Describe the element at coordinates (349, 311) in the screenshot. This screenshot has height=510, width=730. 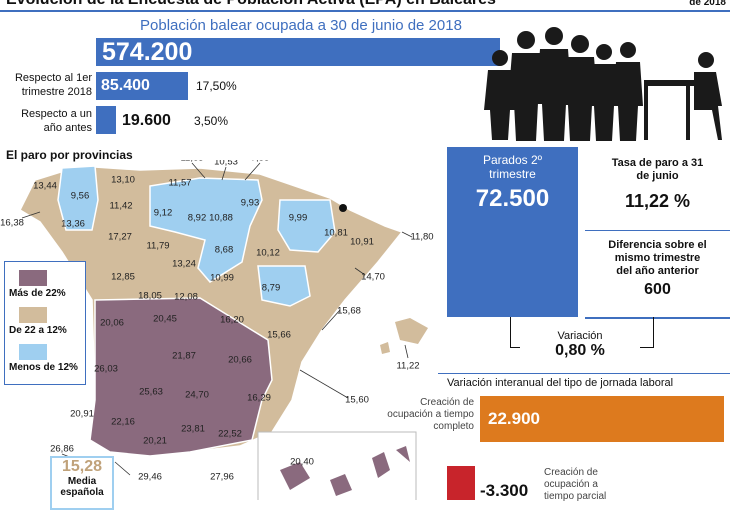
I see `province-label: 15,68` at that location.